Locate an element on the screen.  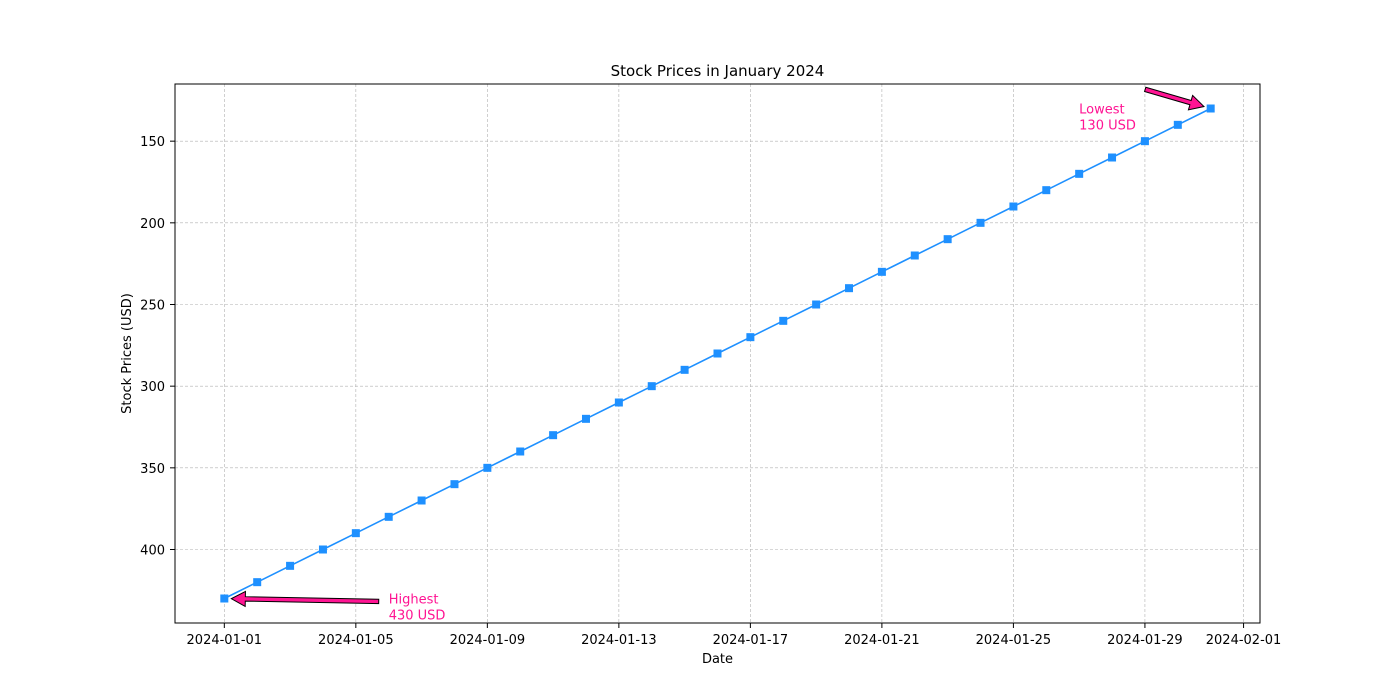
y-tick-label: 150 is located at coordinates (152, 142).